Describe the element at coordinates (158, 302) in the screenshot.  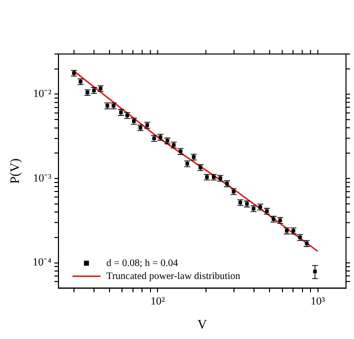
I see `x-tick-label: 10²` at that location.